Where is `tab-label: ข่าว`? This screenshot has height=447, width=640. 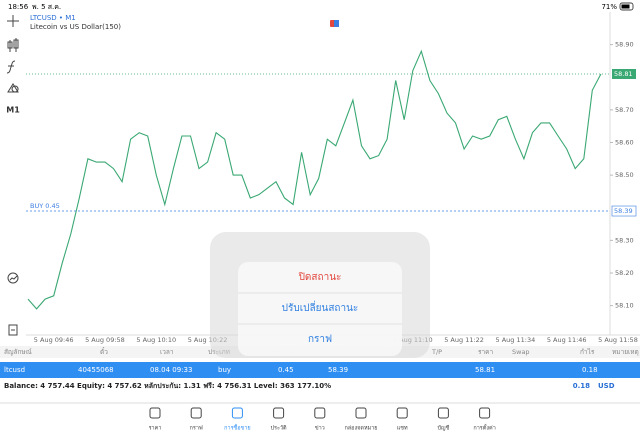
tab-label: ข่าว is located at coordinates (320, 429).